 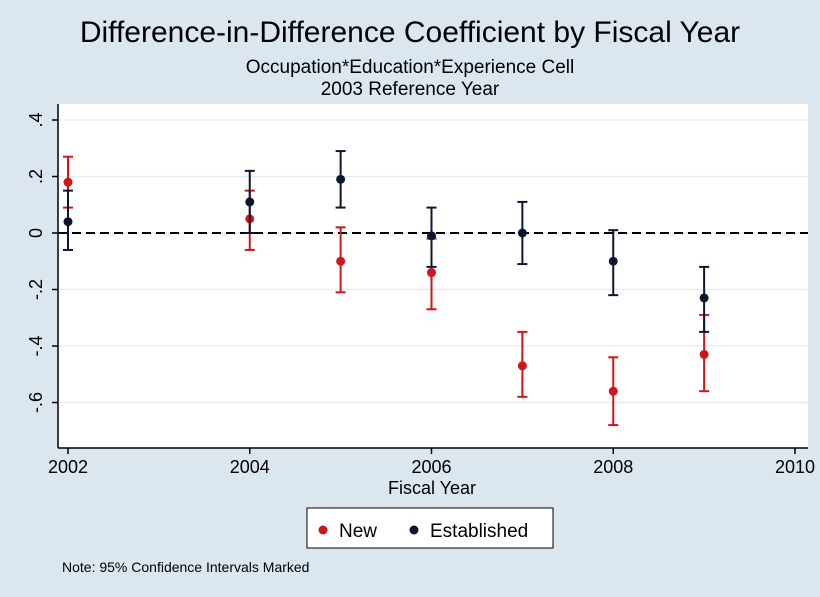 What do you see at coordinates (186, 567) in the screenshot?
I see `chart-note: Note: 95% Confidence Intervals Marked` at bounding box center [186, 567].